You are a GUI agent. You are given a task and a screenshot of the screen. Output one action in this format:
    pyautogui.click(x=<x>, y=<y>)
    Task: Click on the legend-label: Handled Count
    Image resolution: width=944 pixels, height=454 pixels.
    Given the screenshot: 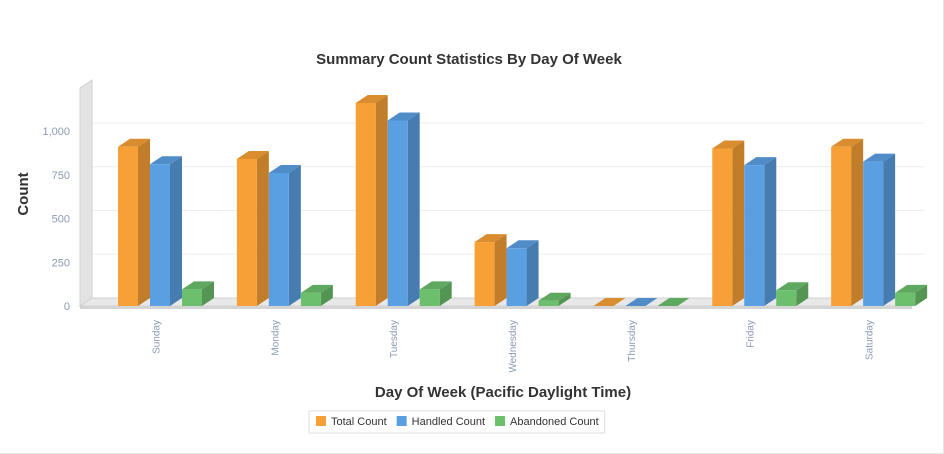 What is the action you would take?
    pyautogui.click(x=448, y=422)
    